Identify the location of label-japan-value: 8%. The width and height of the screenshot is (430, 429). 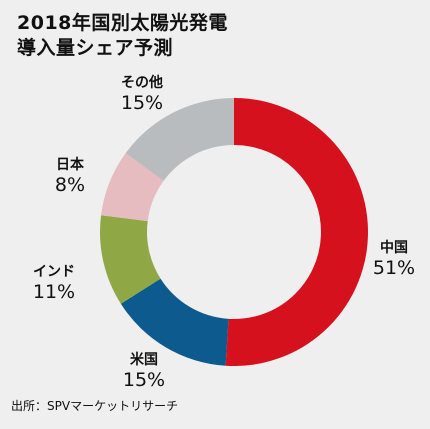
(70, 185).